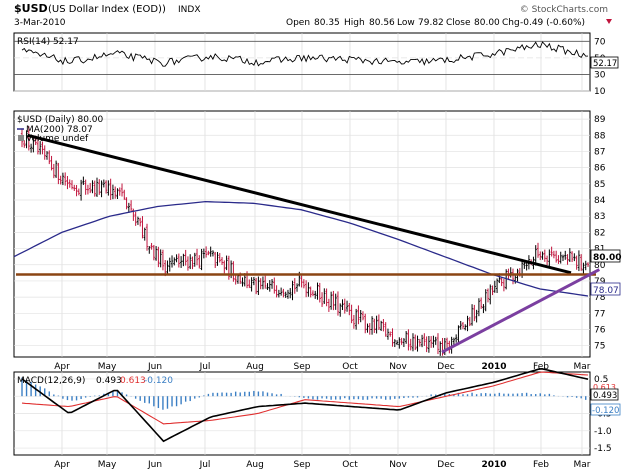  I want to click on low-label: Low, so click(406, 23).